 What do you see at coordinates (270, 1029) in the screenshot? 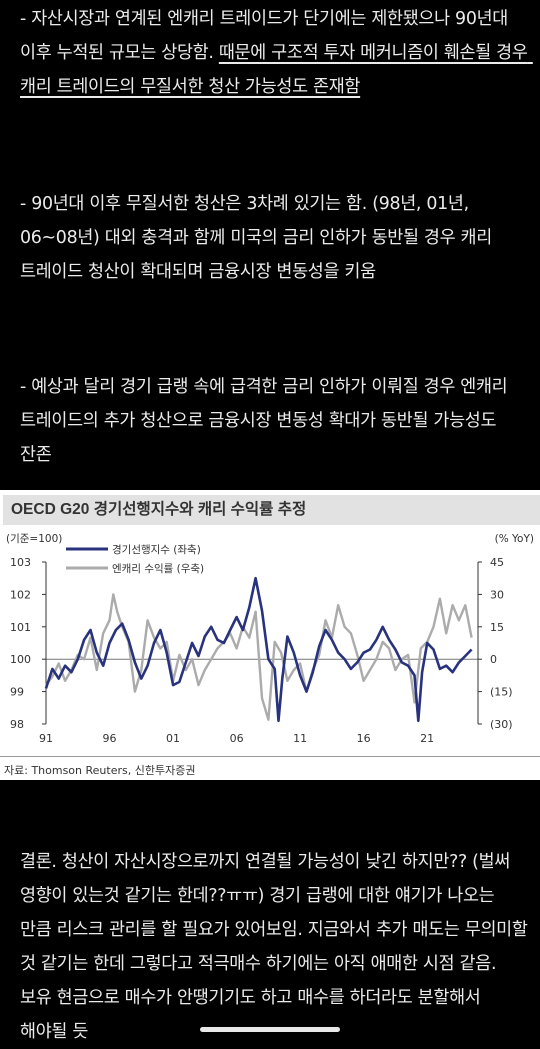
I see `home-indicator` at bounding box center [270, 1029].